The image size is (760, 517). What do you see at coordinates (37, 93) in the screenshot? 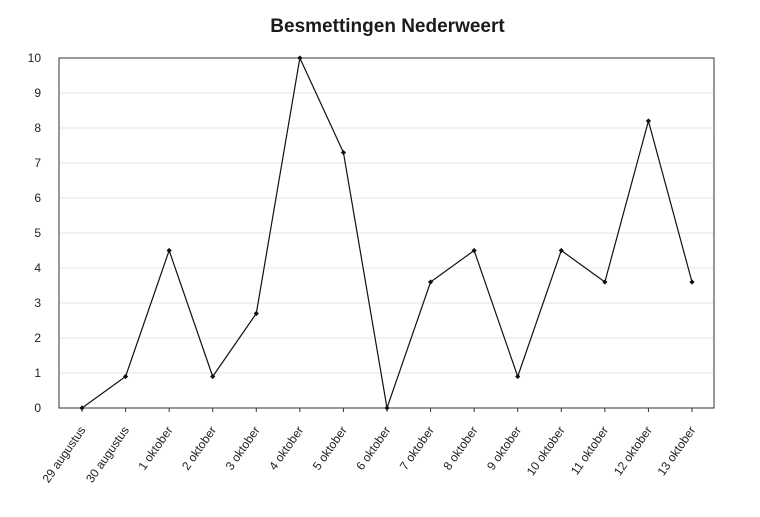
I see `y-tick-label: 9` at bounding box center [37, 93].